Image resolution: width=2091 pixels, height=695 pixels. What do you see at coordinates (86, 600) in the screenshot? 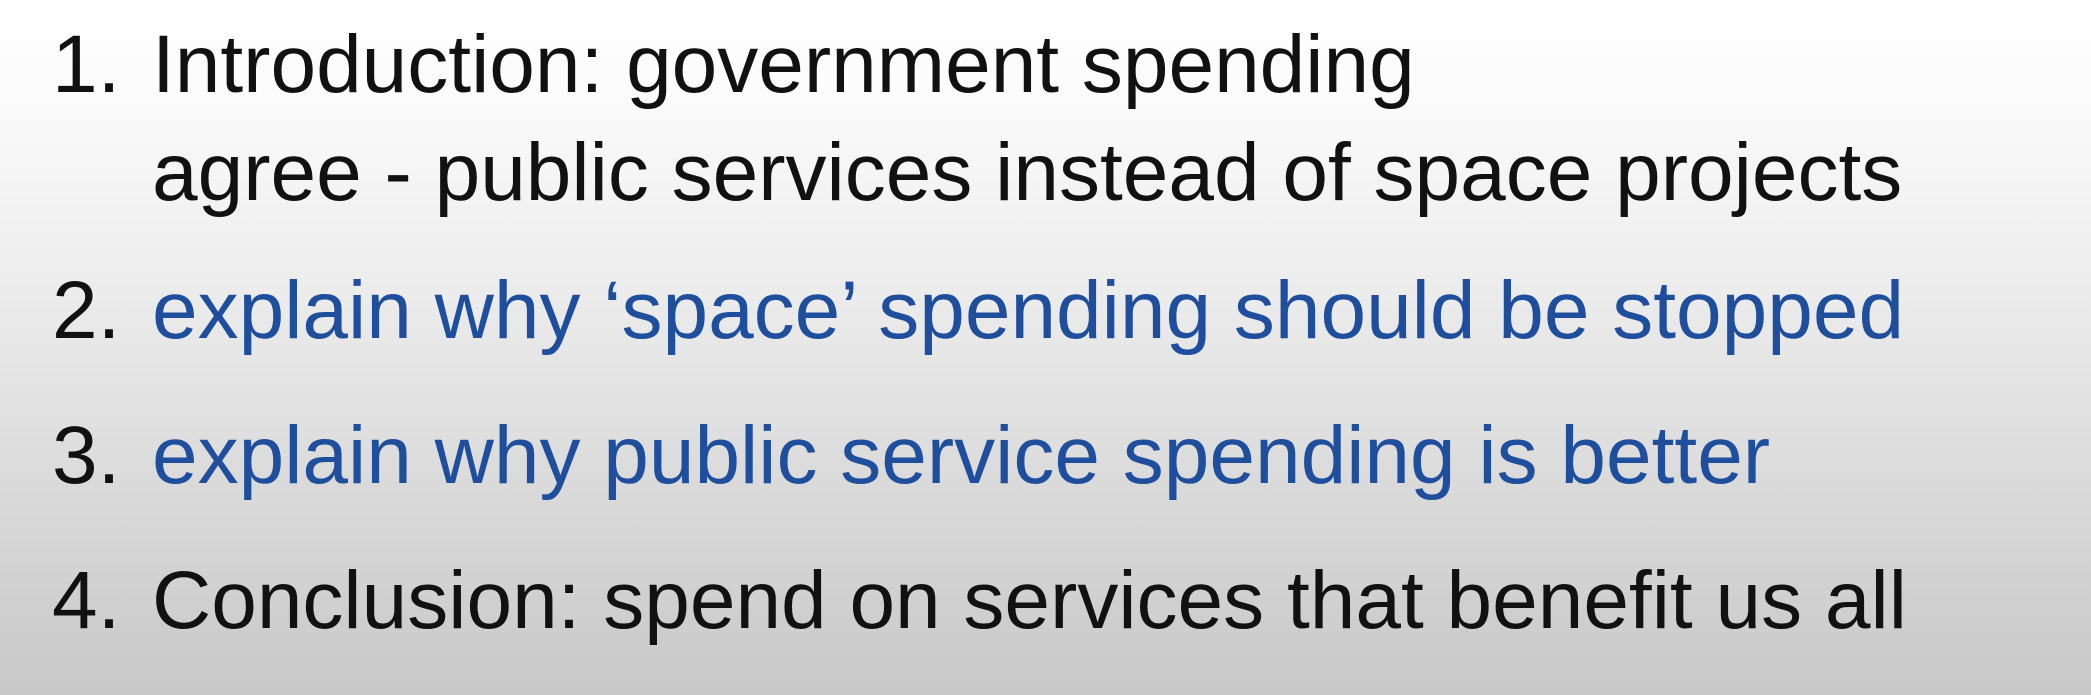
I see `outline-item-number: 4.` at bounding box center [86, 600].